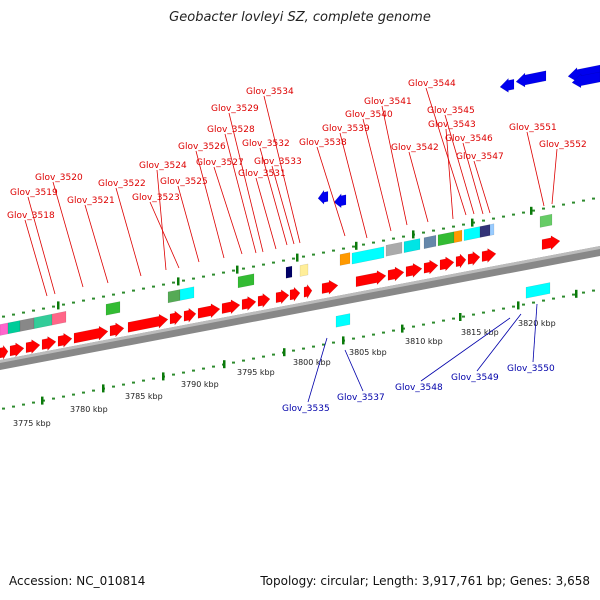 Image resolution: width=600 pixels, height=600 pixels. I want to click on gene-label-glov-3532: Glov_3532, so click(266, 144).